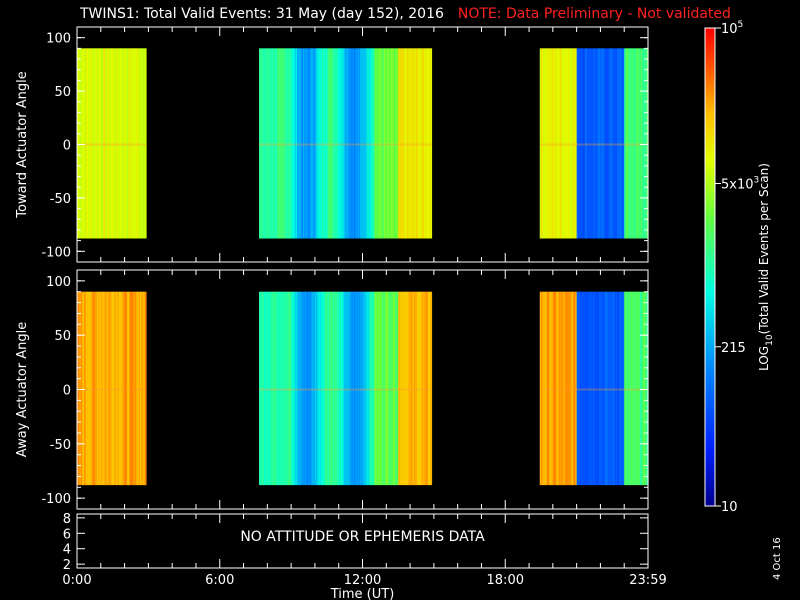 Image resolution: width=800 pixels, height=600 pixels. Describe the element at coordinates (67, 550) in the screenshot. I see `y-tick-label: 4` at that location.